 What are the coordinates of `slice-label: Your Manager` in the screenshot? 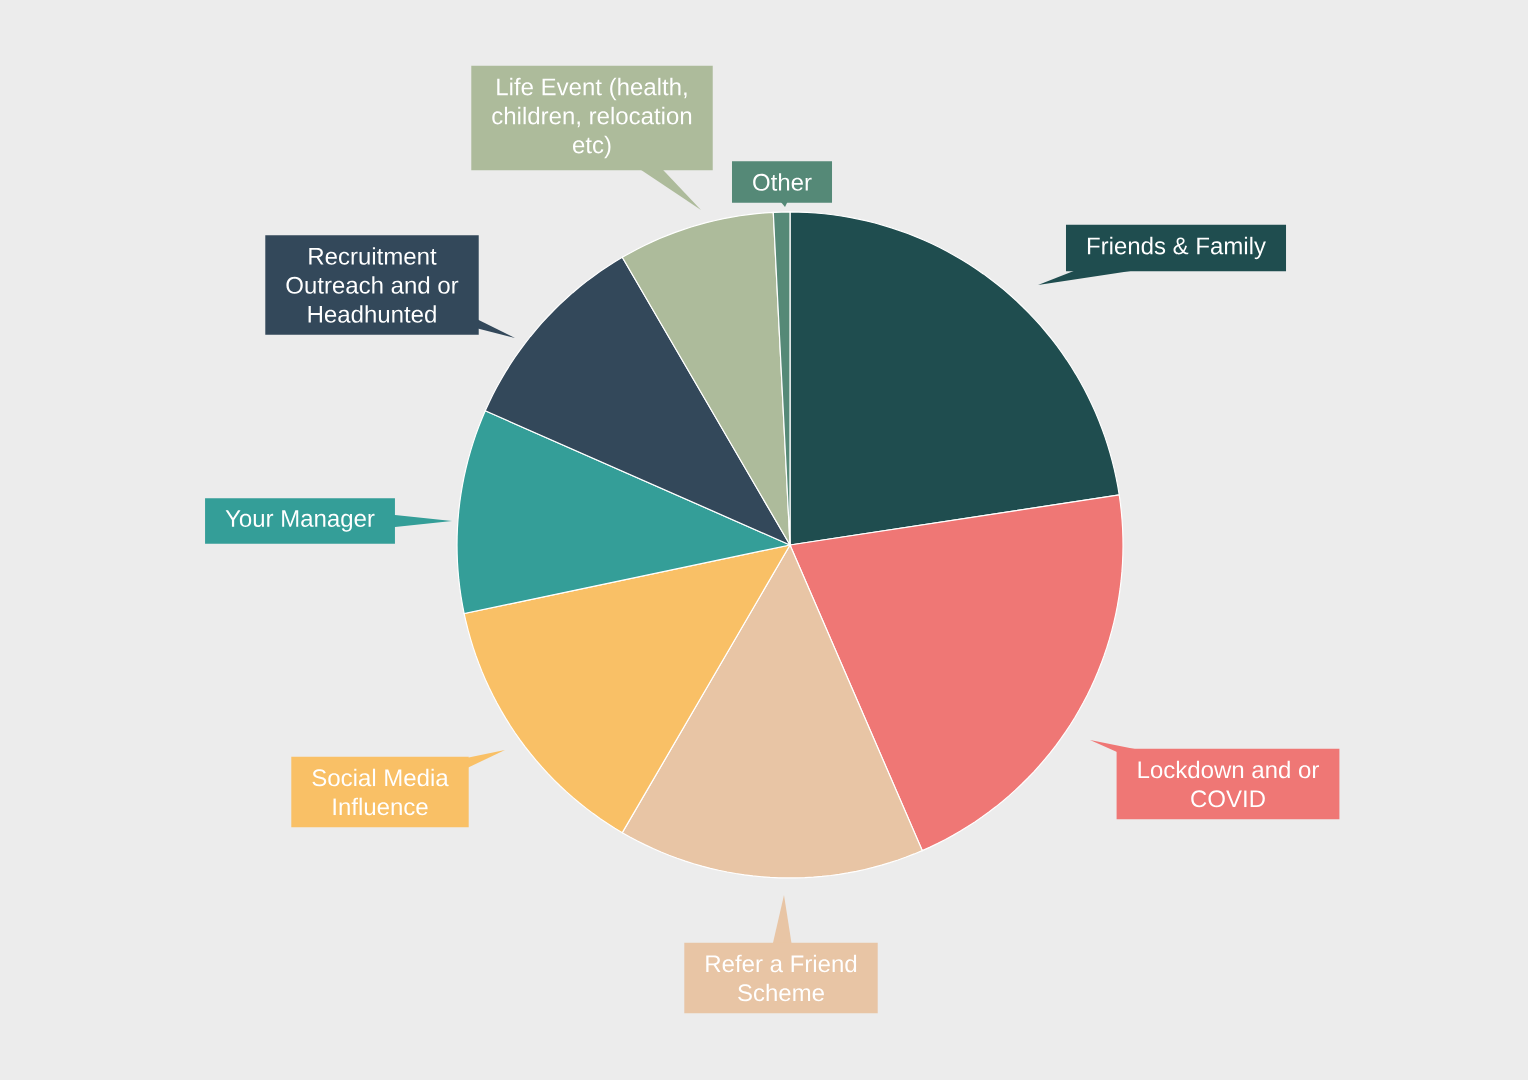 It's located at (300, 521).